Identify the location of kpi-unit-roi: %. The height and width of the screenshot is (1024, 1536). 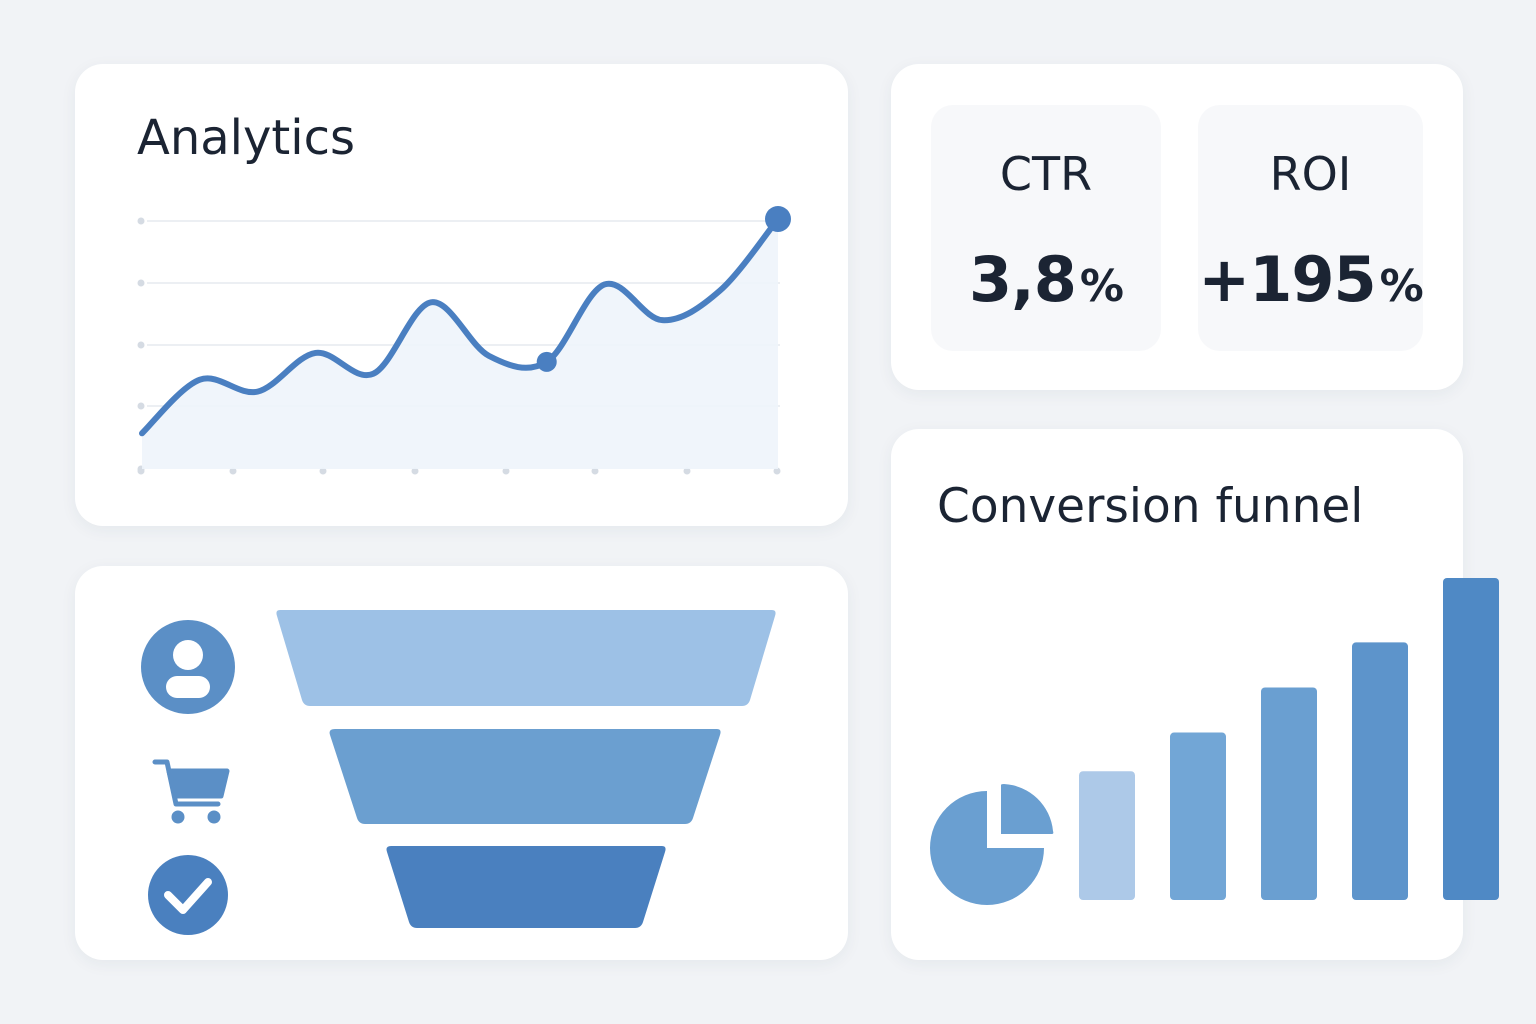
(1401, 286).